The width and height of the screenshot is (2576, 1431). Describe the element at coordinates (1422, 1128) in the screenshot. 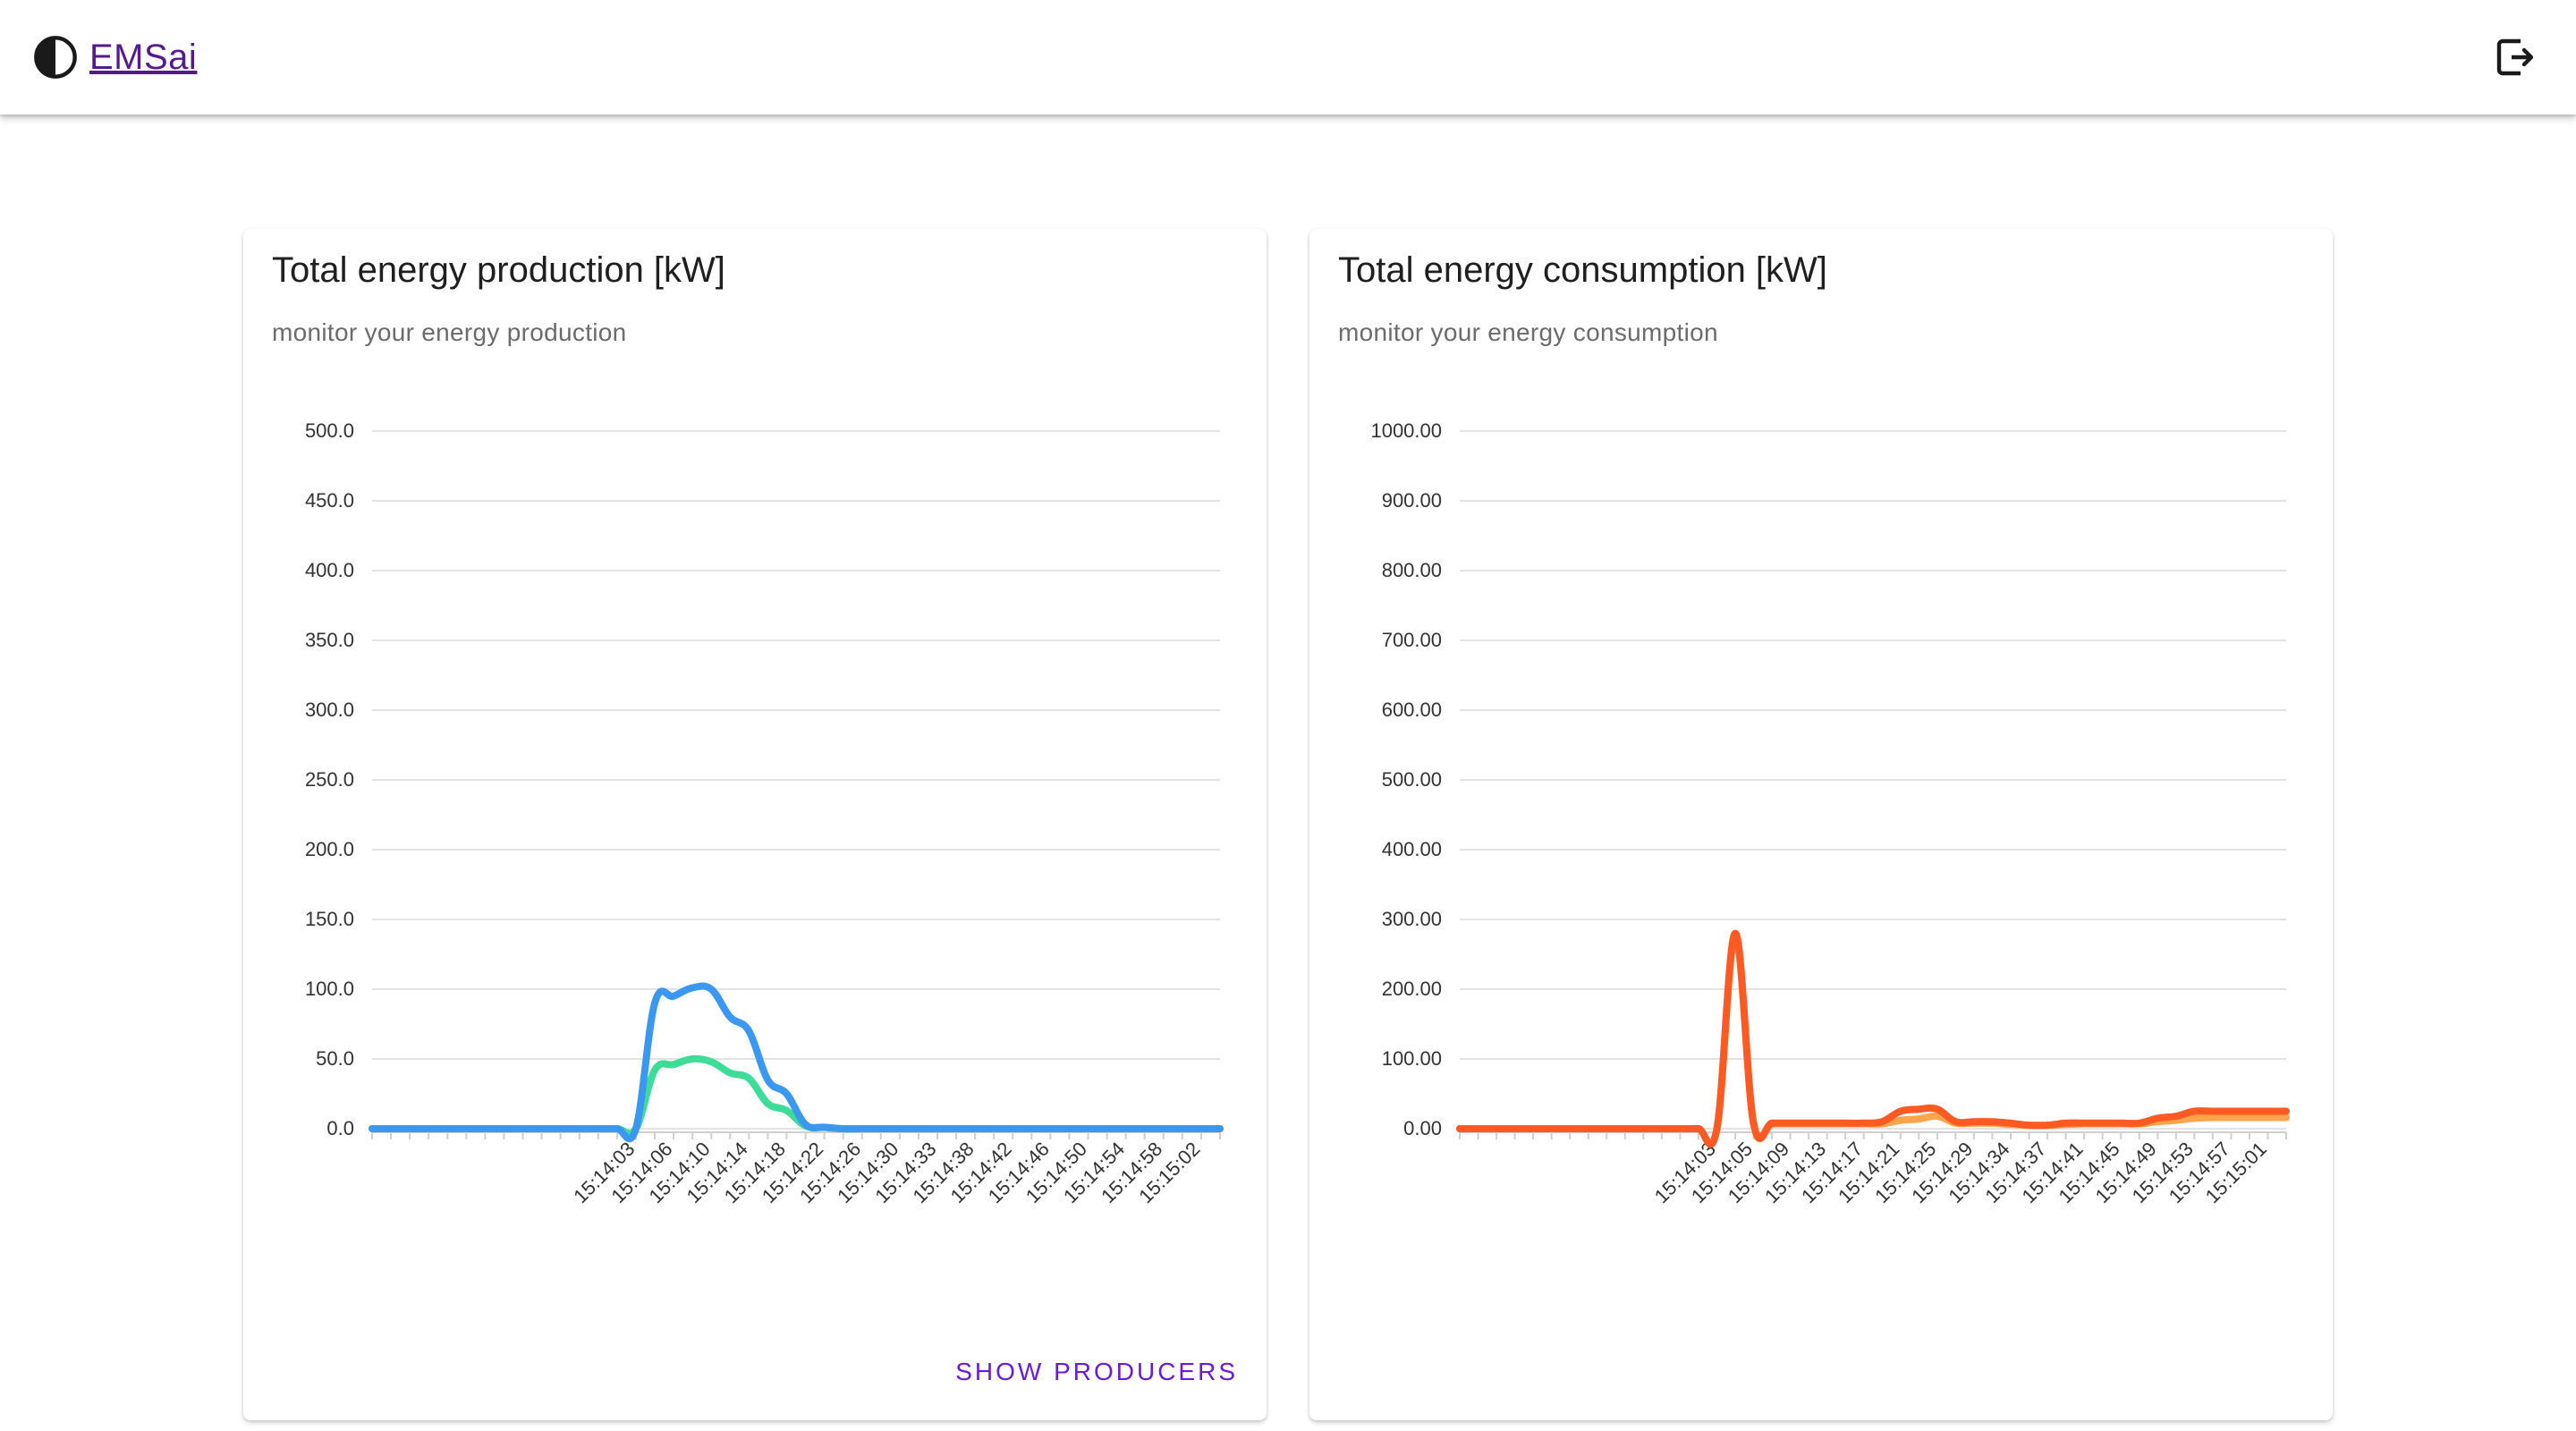

I see `y-tick-label: 0.00` at that location.